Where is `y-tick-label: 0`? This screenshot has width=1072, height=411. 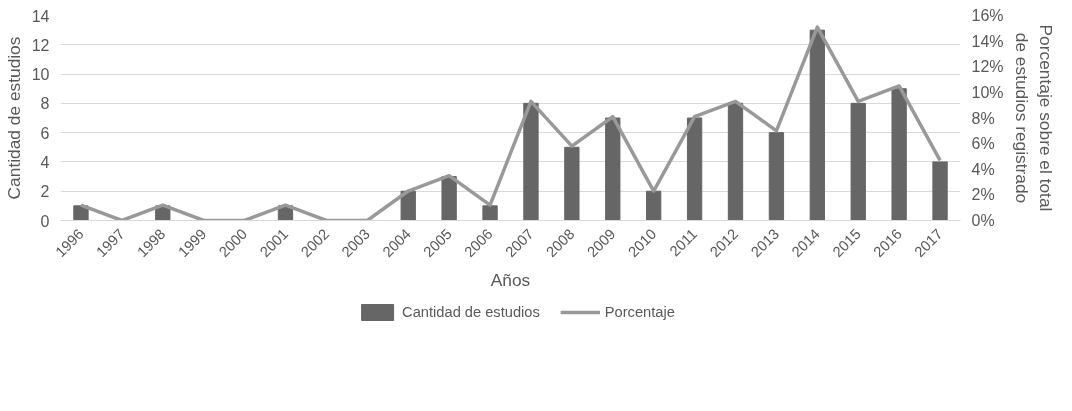 y-tick-label: 0 is located at coordinates (45, 221).